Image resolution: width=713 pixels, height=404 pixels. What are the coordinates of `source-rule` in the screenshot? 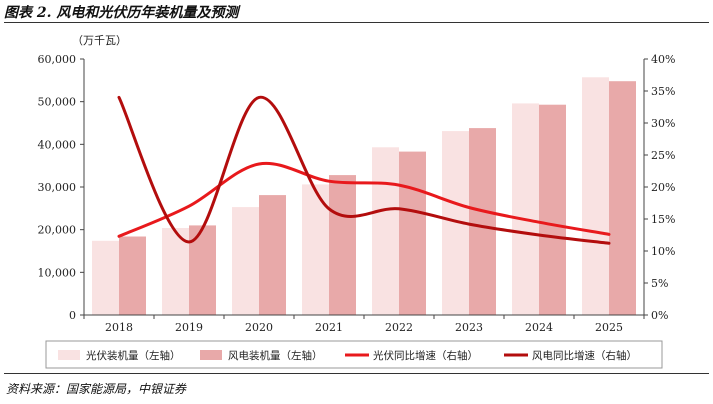 It's located at (356, 373).